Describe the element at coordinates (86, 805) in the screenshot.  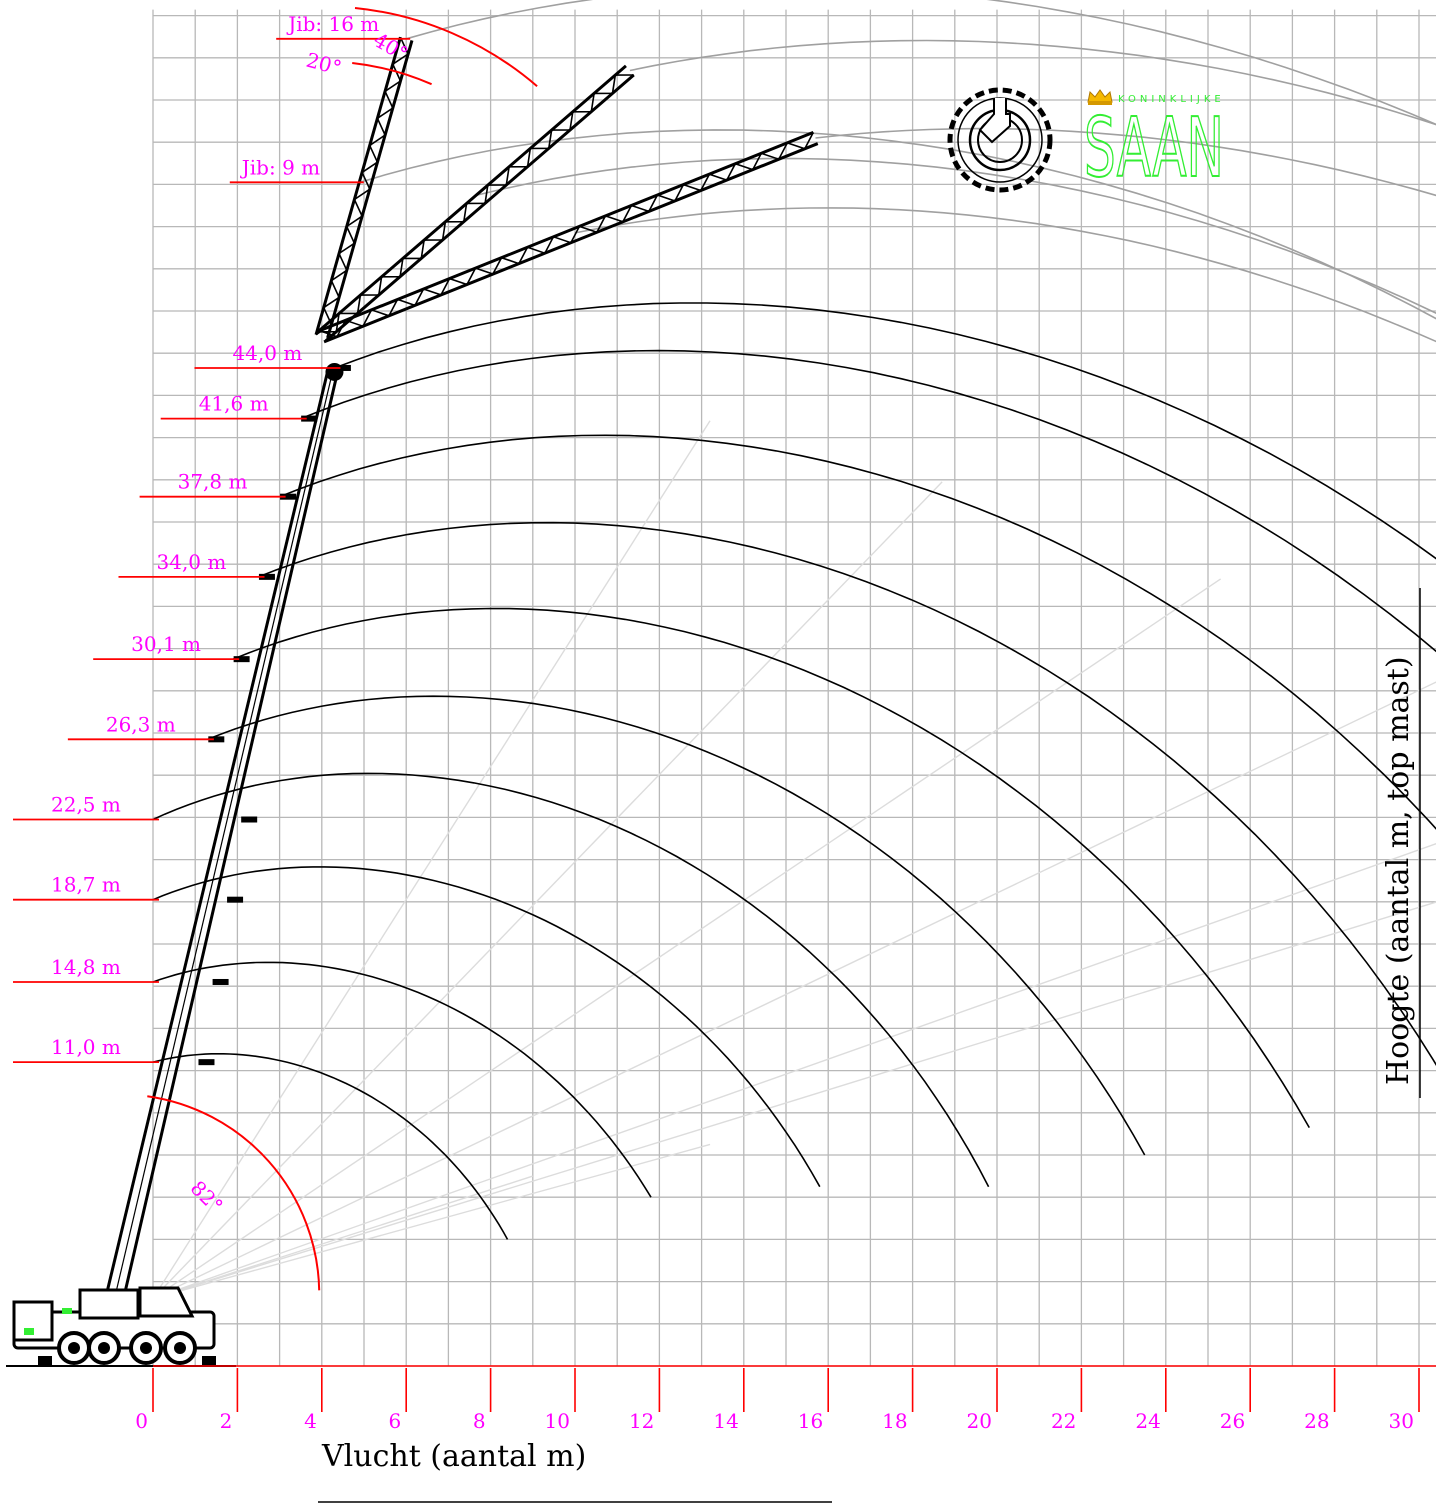
I see `boom-length-label: 22,5 m` at that location.